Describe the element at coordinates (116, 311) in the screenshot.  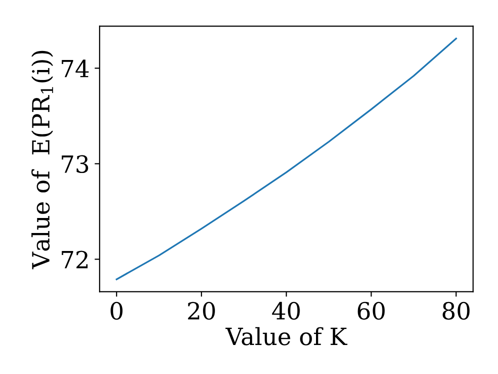
I see `x-tick-label: 0` at that location.